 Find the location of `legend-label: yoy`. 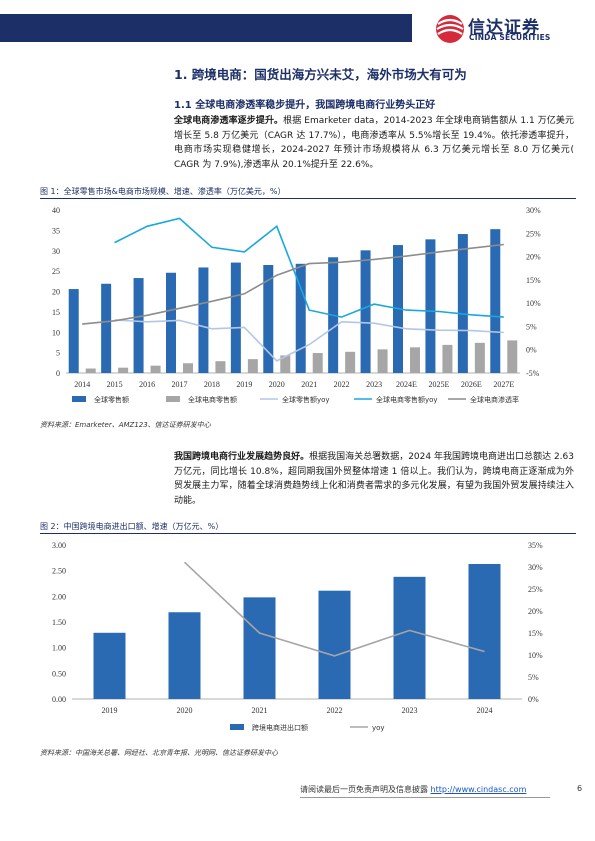

legend-label: yoy is located at coordinates (378, 728).